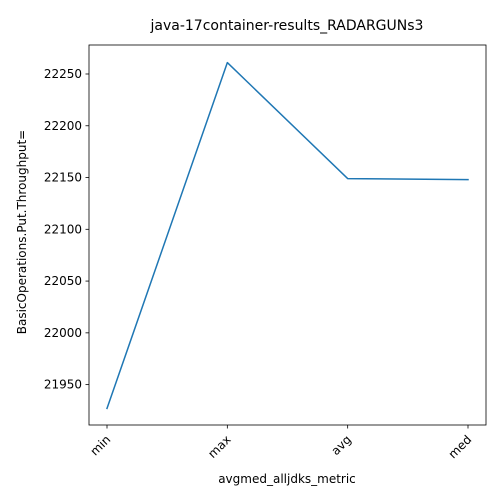 The image size is (500, 500). I want to click on x-axis-label: avgmed_alljdks_metric, so click(287, 479).